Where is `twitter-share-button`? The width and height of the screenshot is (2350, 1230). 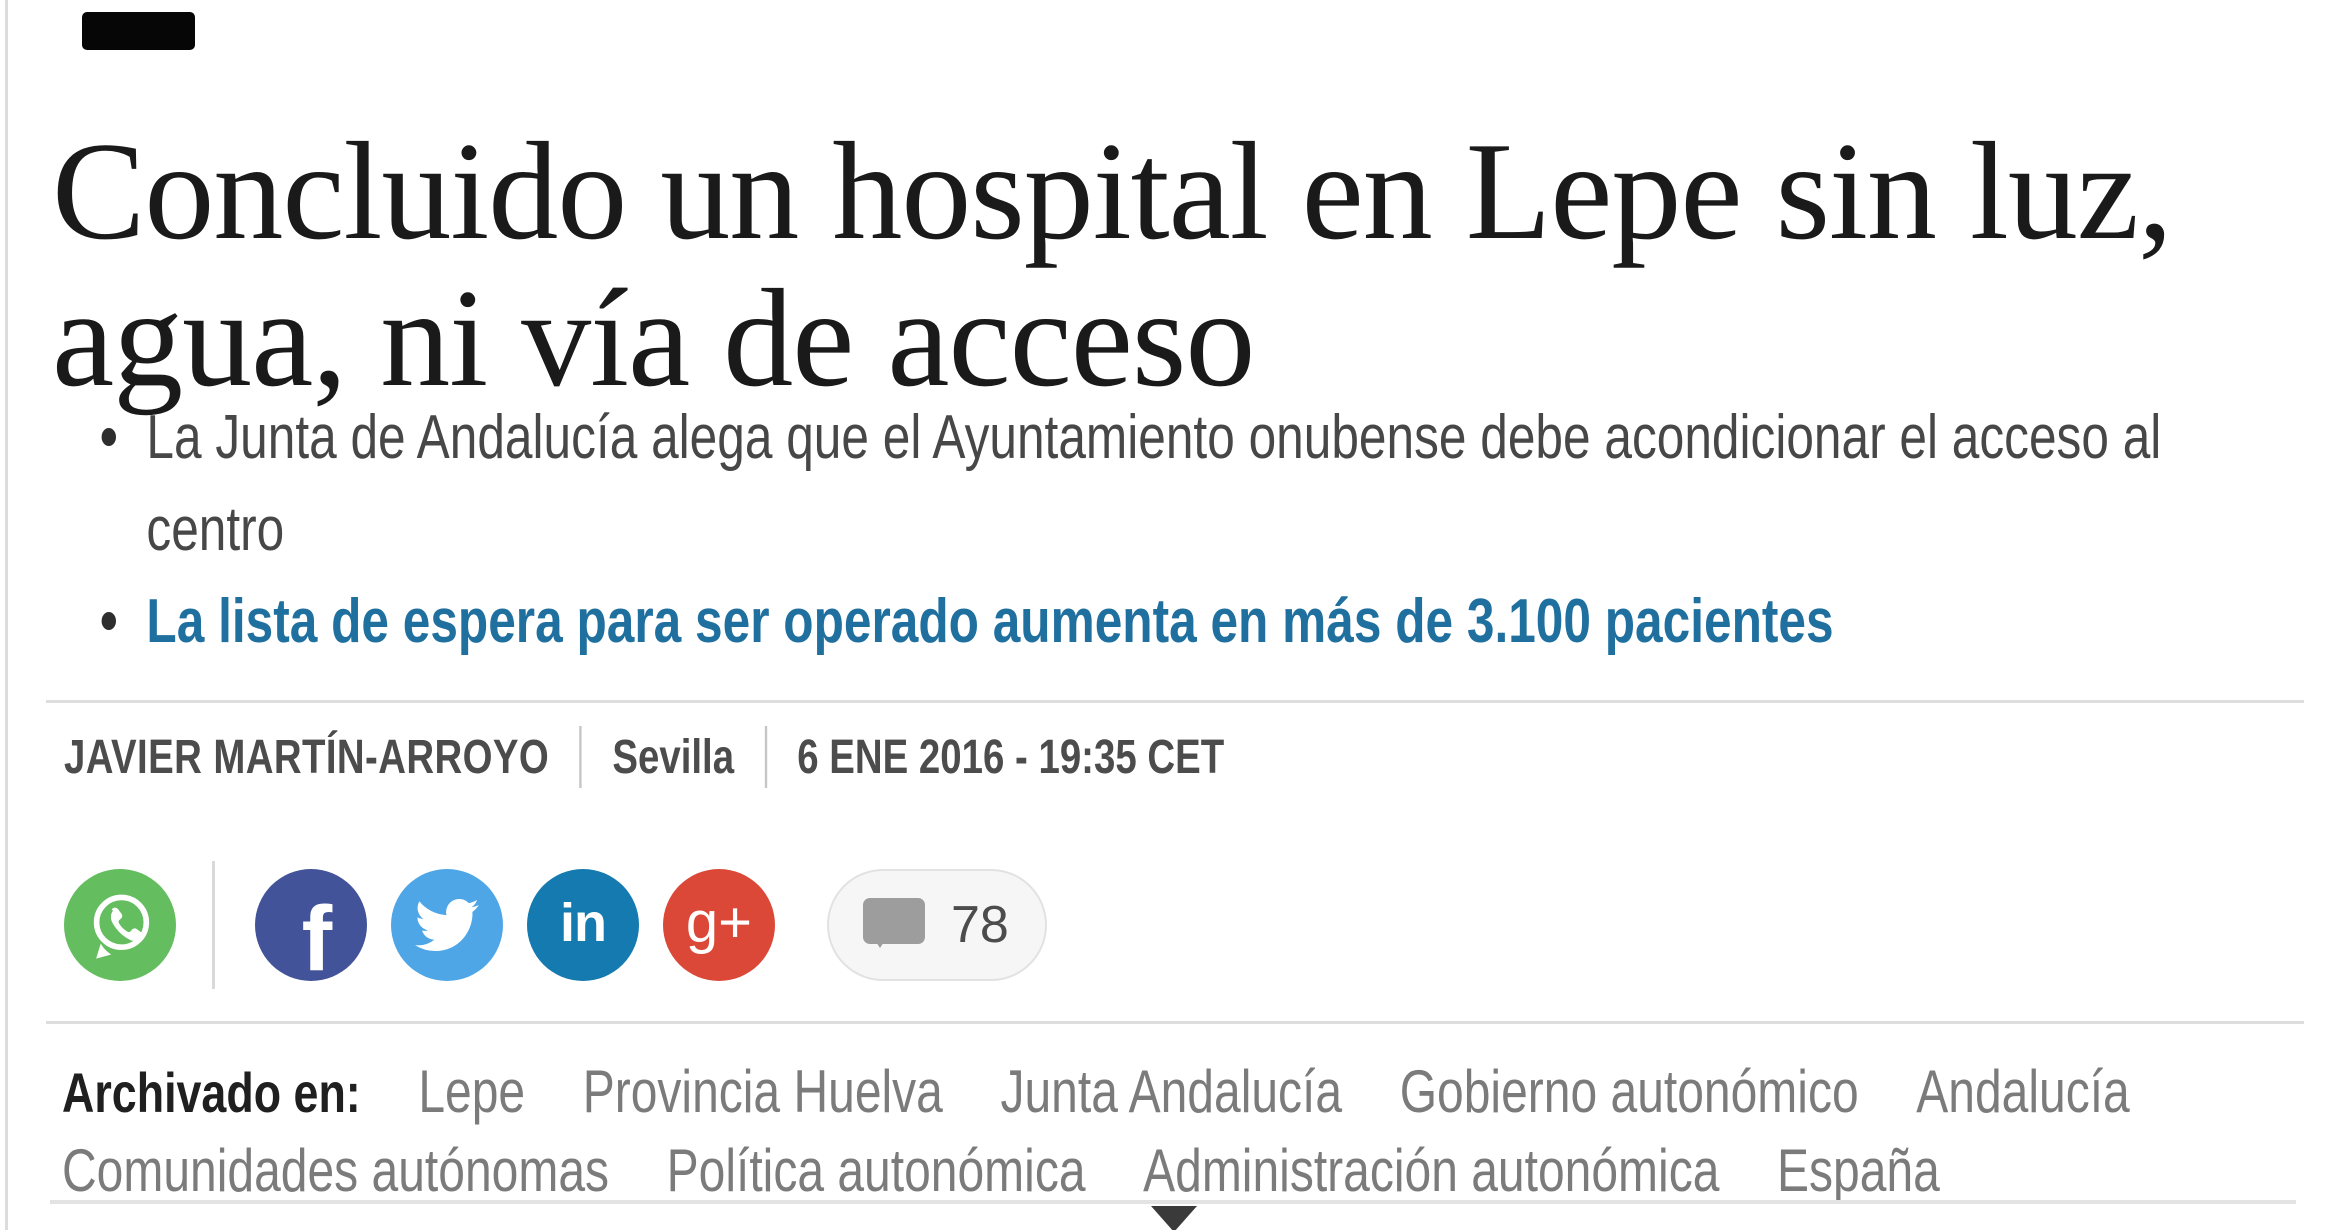 twitter-share-button is located at coordinates (447, 925).